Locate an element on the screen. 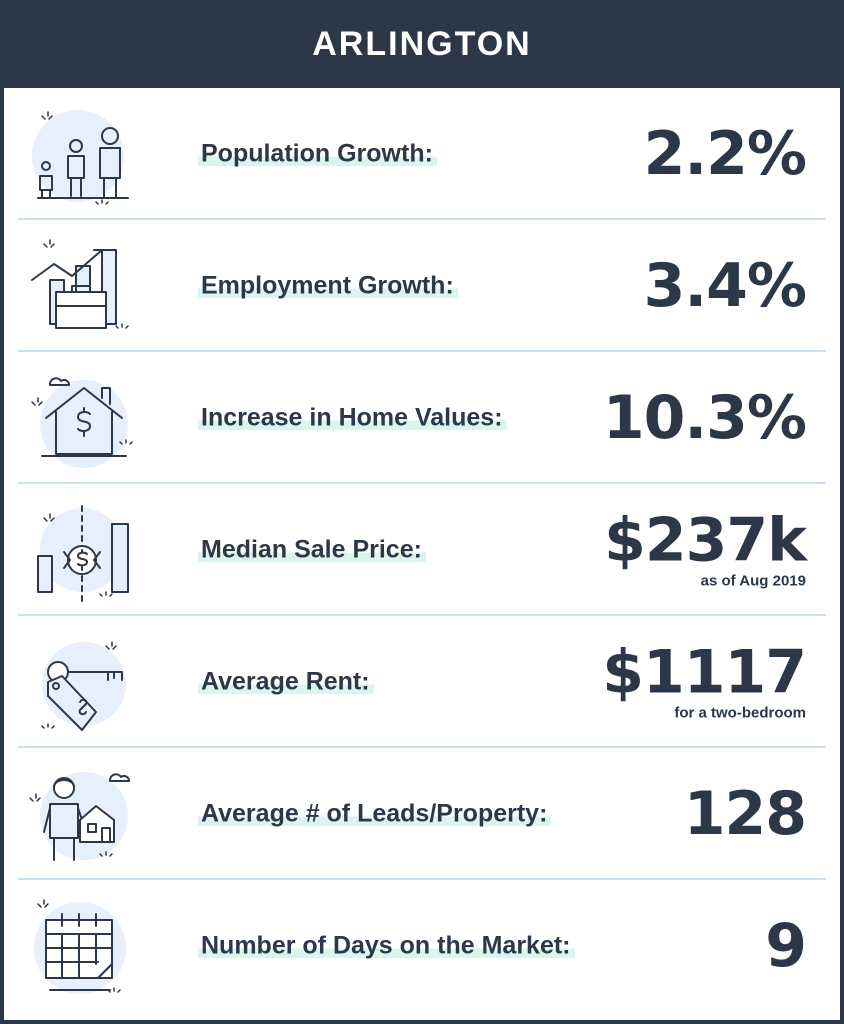  house-dollar-icon is located at coordinates (80, 418).